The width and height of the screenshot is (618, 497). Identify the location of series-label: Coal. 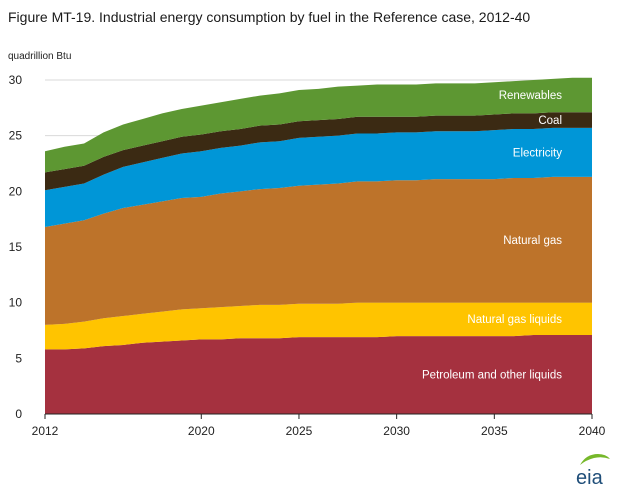
(550, 121).